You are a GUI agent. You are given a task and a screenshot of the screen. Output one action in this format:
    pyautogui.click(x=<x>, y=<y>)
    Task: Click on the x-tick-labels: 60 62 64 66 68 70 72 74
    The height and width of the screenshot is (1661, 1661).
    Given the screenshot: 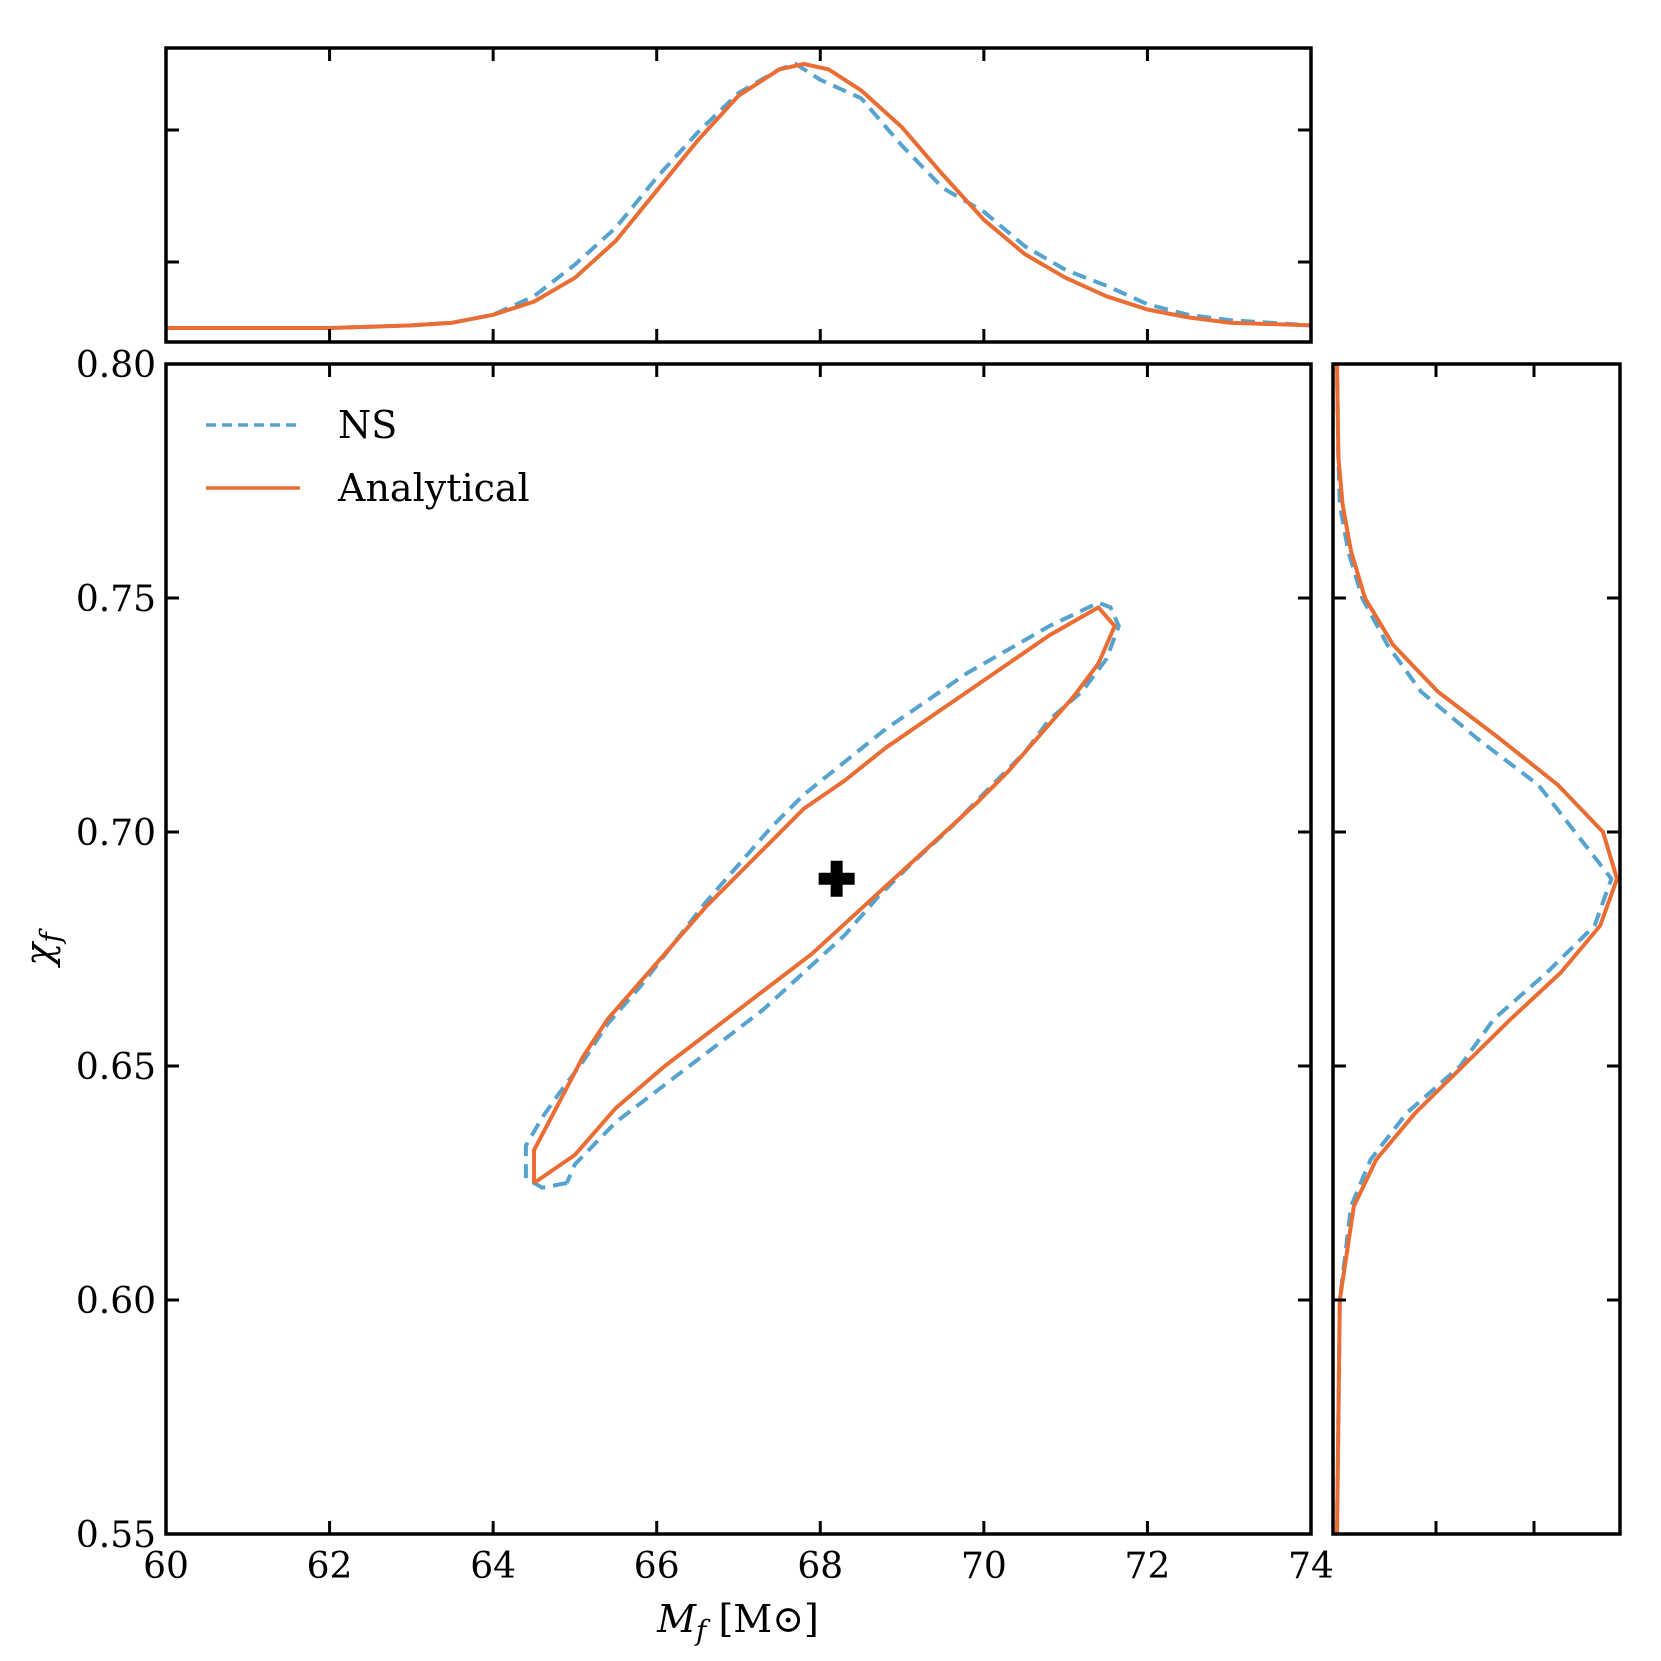 What is the action you would take?
    pyautogui.click(x=738, y=1566)
    